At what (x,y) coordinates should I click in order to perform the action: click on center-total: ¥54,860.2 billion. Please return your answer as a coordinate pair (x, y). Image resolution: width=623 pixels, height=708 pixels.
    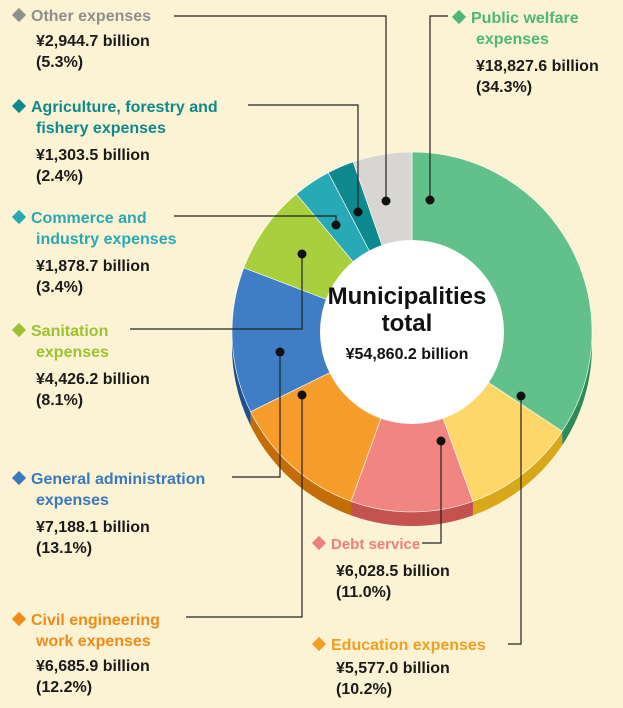
    Looking at the image, I should click on (407, 354).